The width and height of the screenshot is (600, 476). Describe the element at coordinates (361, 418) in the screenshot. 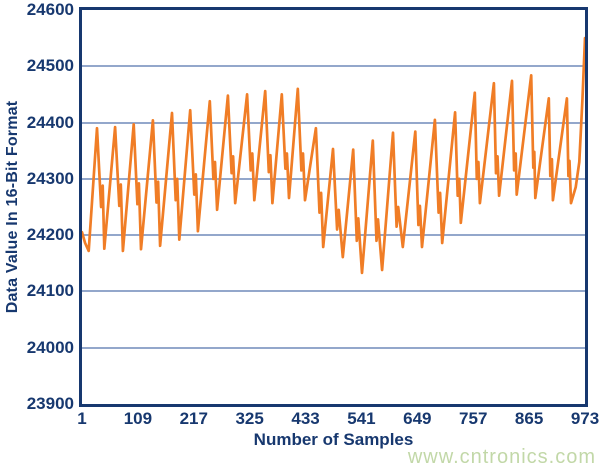

I see `x-tick-label: 541` at that location.